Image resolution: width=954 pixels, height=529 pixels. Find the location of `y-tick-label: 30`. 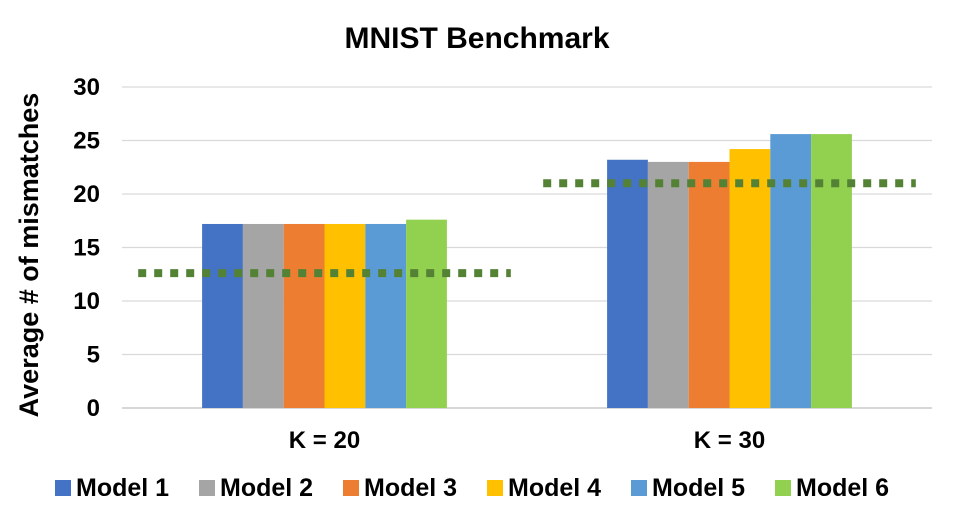

y-tick-label: 30 is located at coordinates (86, 87).